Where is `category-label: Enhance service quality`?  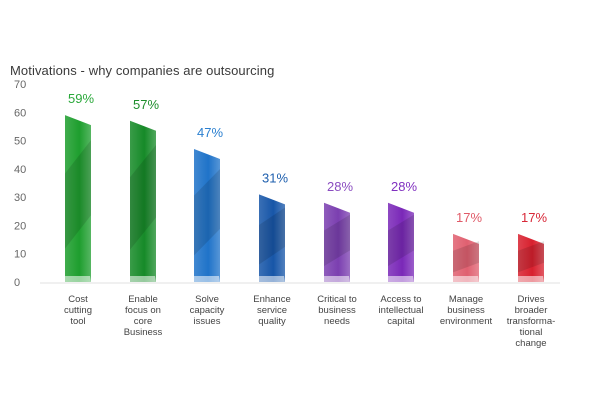
category-label: Enhance service quality is located at coordinates (272, 310).